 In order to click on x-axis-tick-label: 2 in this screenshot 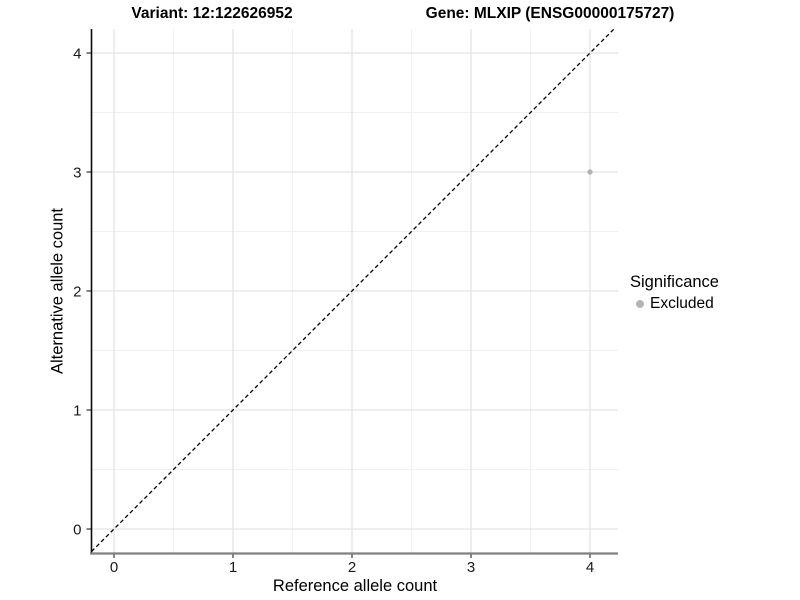, I will do `click(352, 567)`.